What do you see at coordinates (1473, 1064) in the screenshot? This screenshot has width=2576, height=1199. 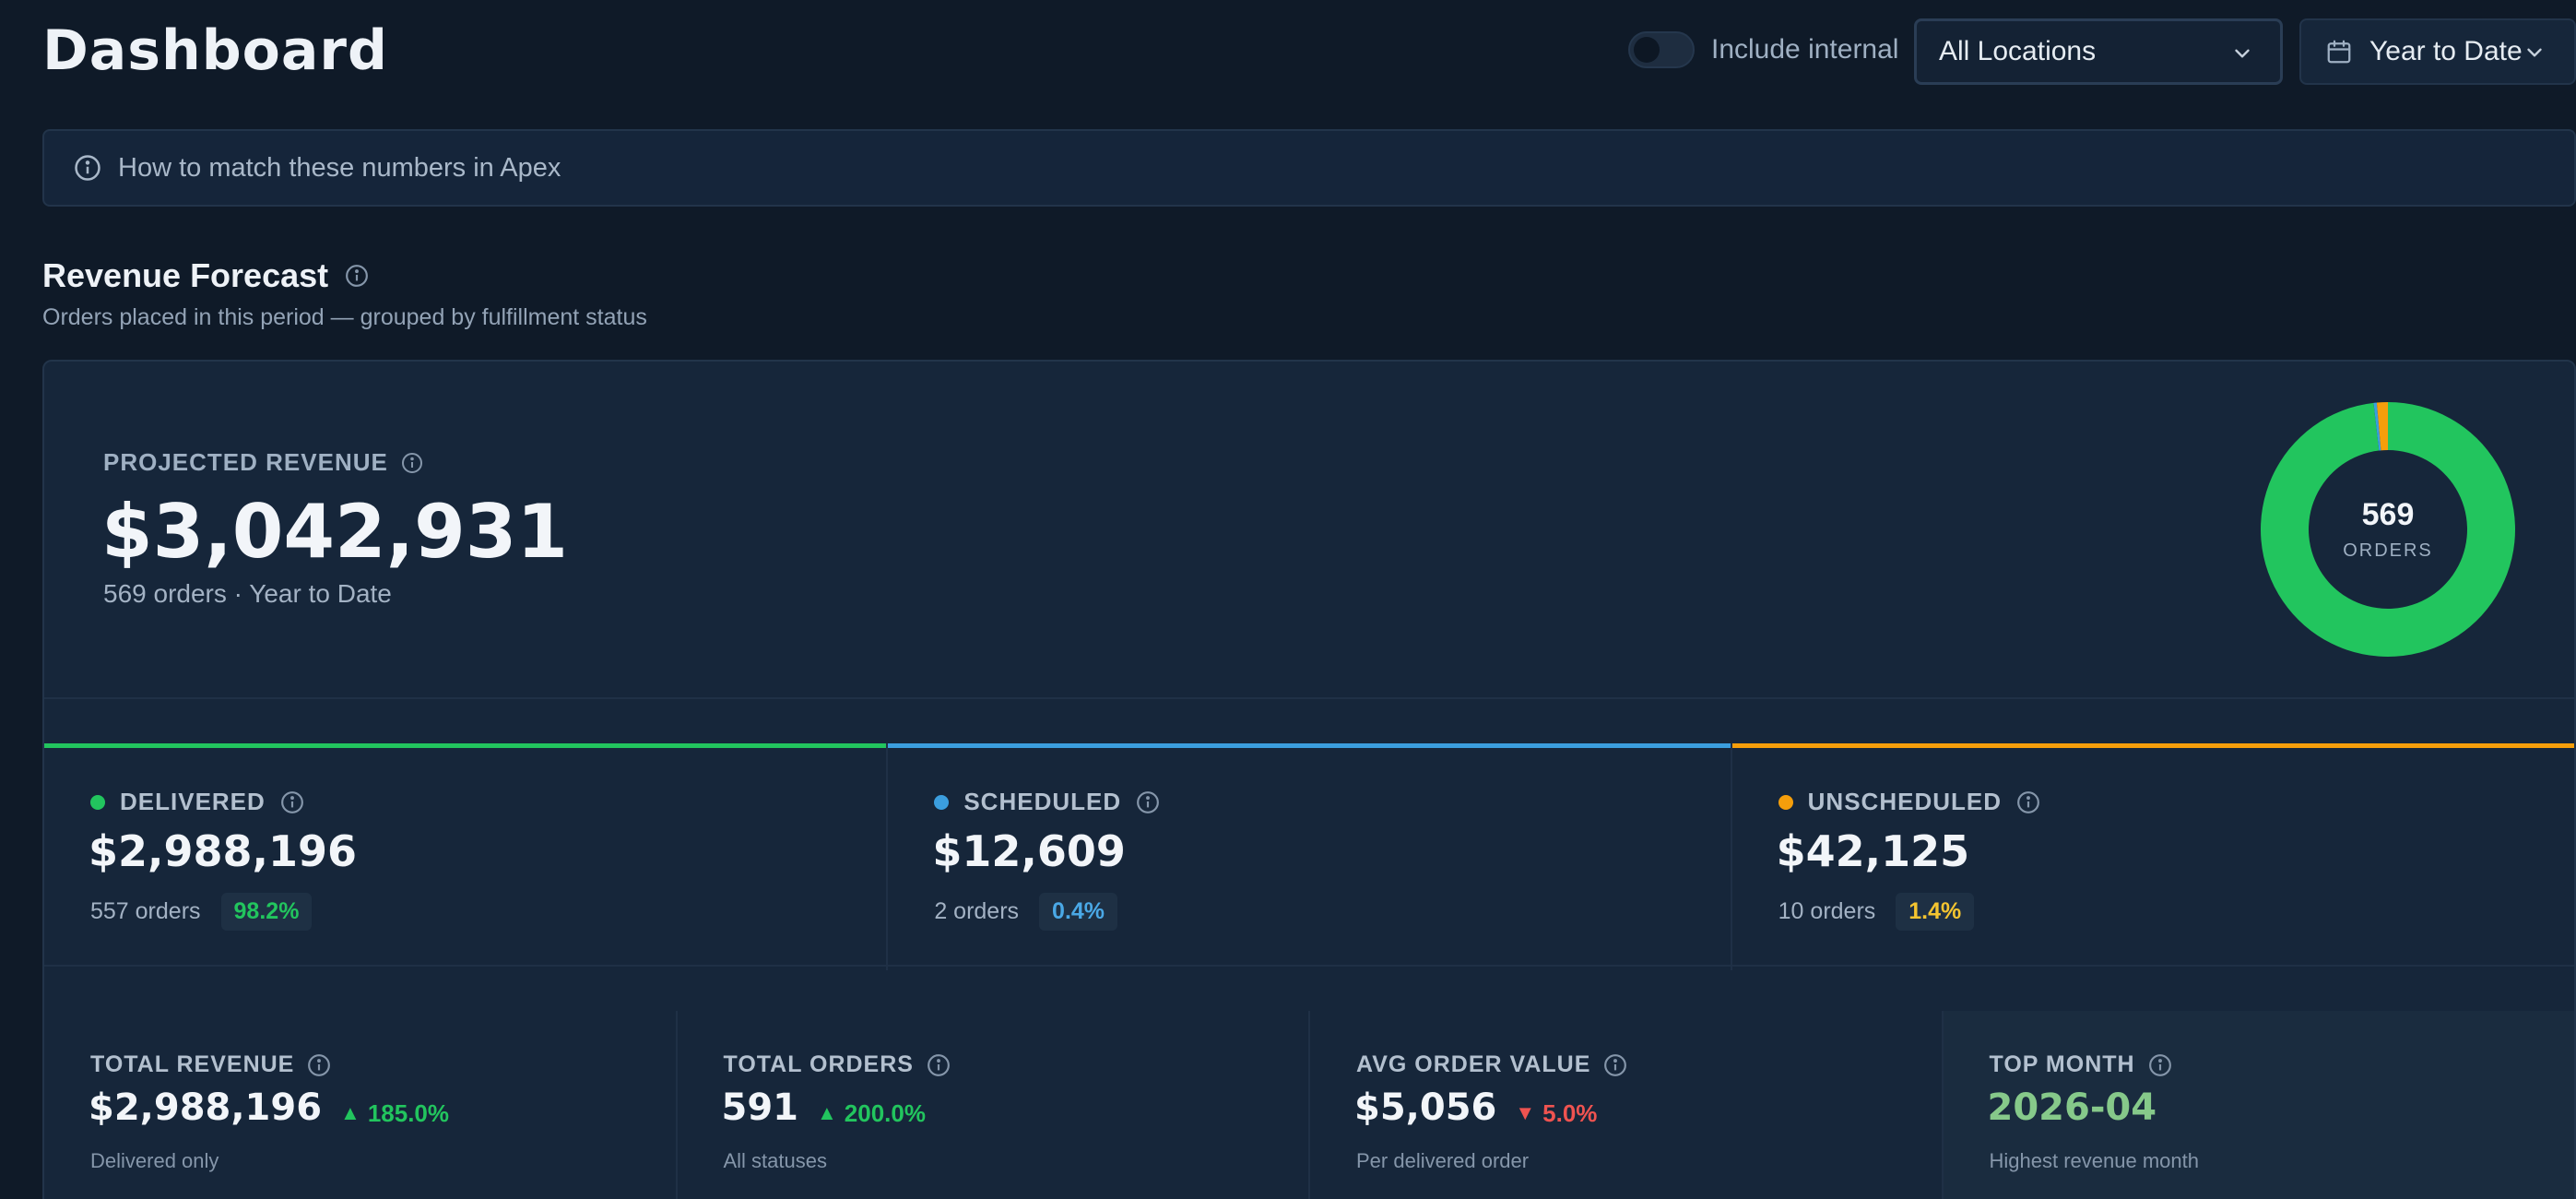 I see `kpi-label-text: AVG ORDER VALUE` at bounding box center [1473, 1064].